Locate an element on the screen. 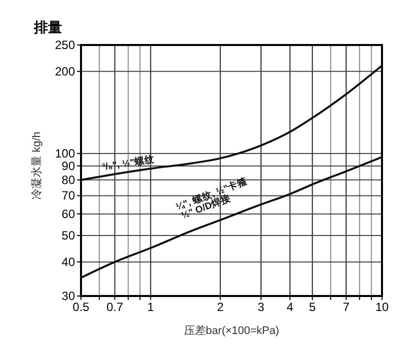  y-tick-label: 250 is located at coordinates (65, 45).